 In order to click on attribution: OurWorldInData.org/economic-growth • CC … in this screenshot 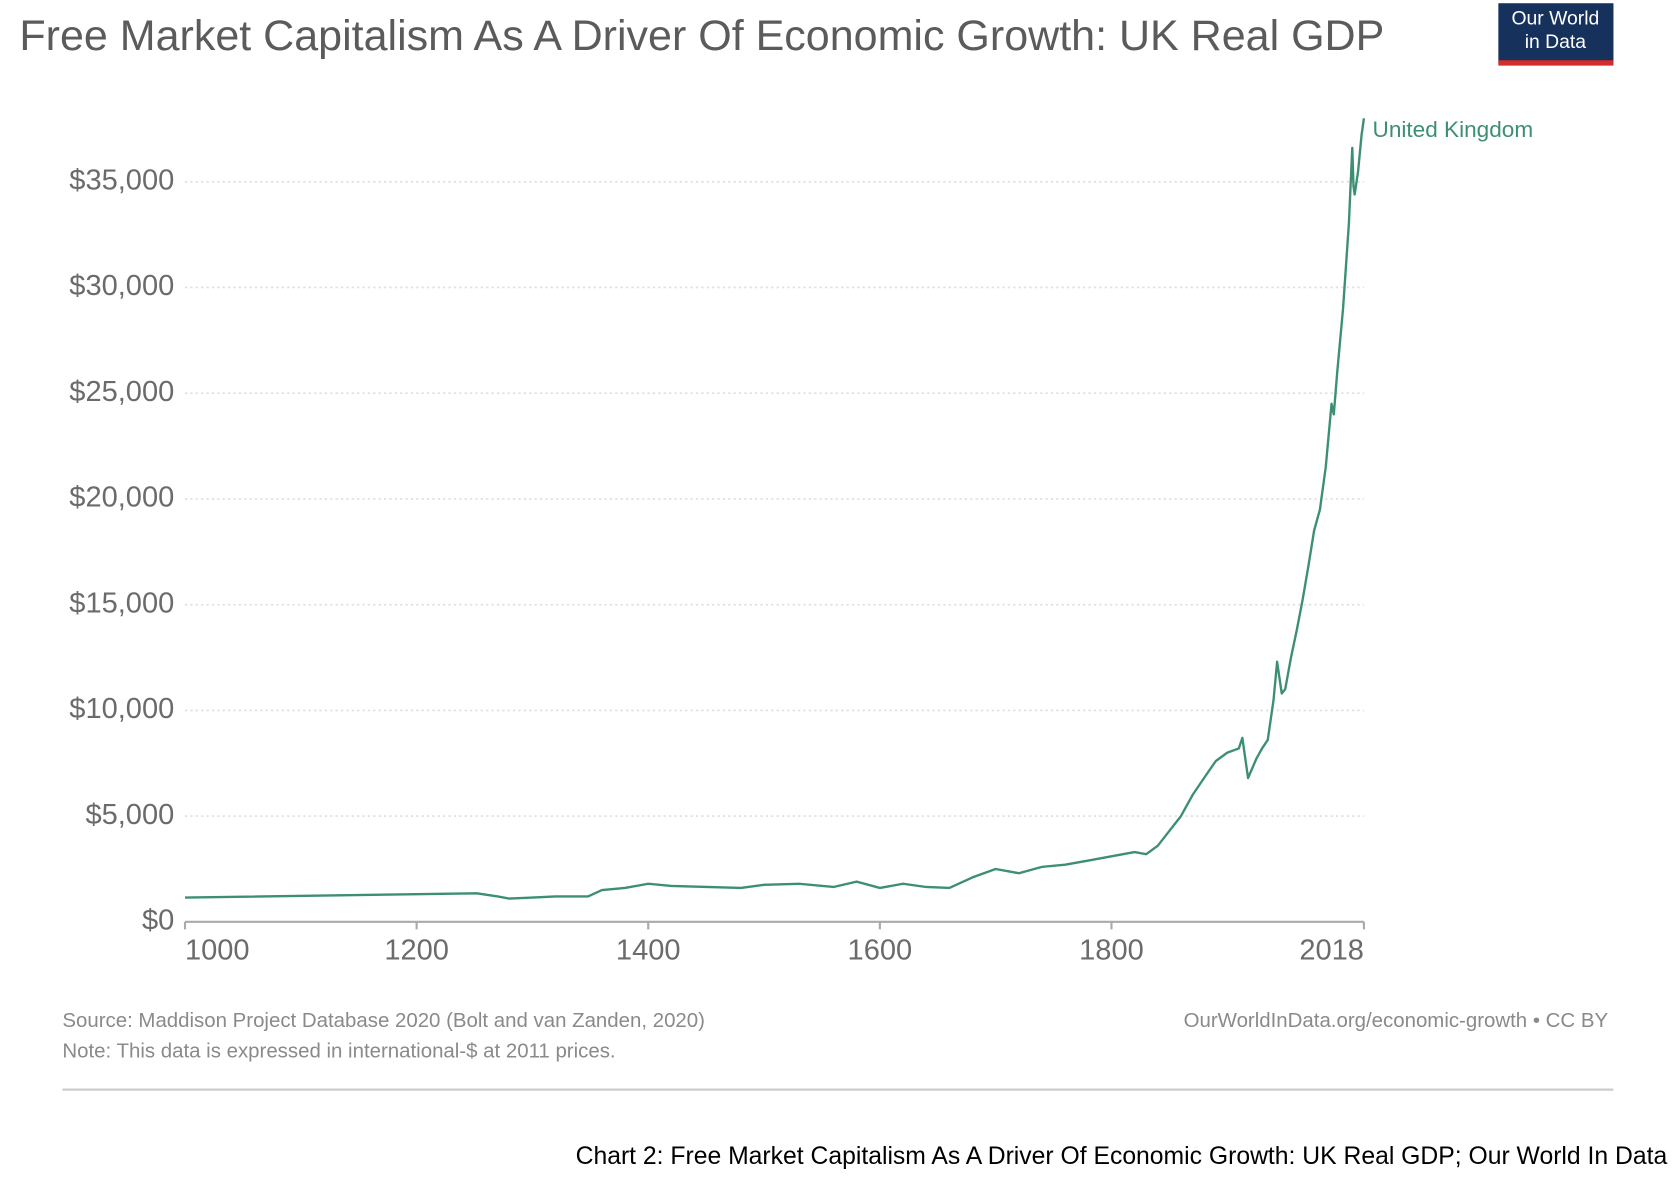, I will do `click(1396, 1021)`.